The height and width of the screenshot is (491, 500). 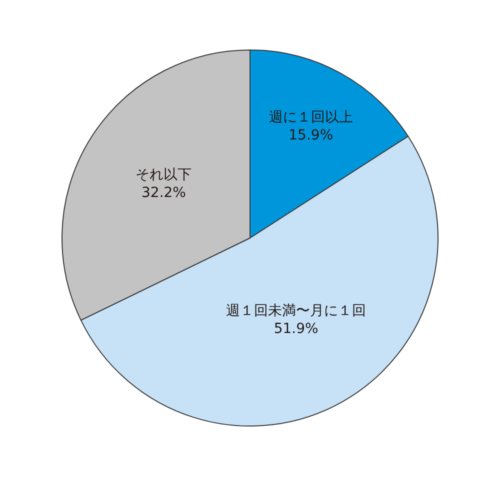 I want to click on data-label: 51.9%, so click(x=296, y=329).